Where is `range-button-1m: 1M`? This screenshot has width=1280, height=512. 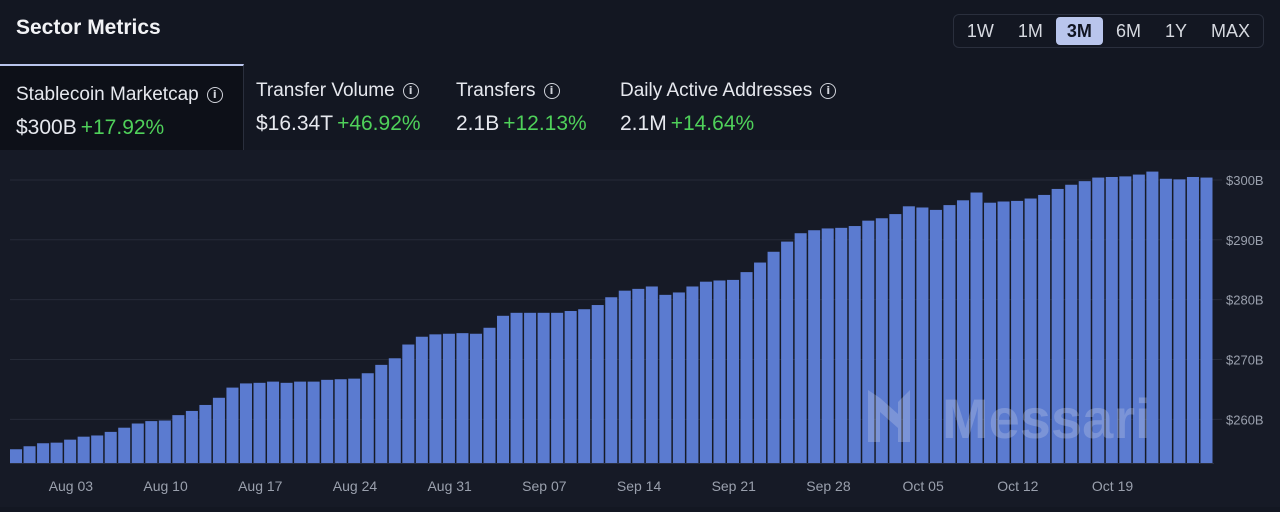 range-button-1m: 1M is located at coordinates (1030, 31).